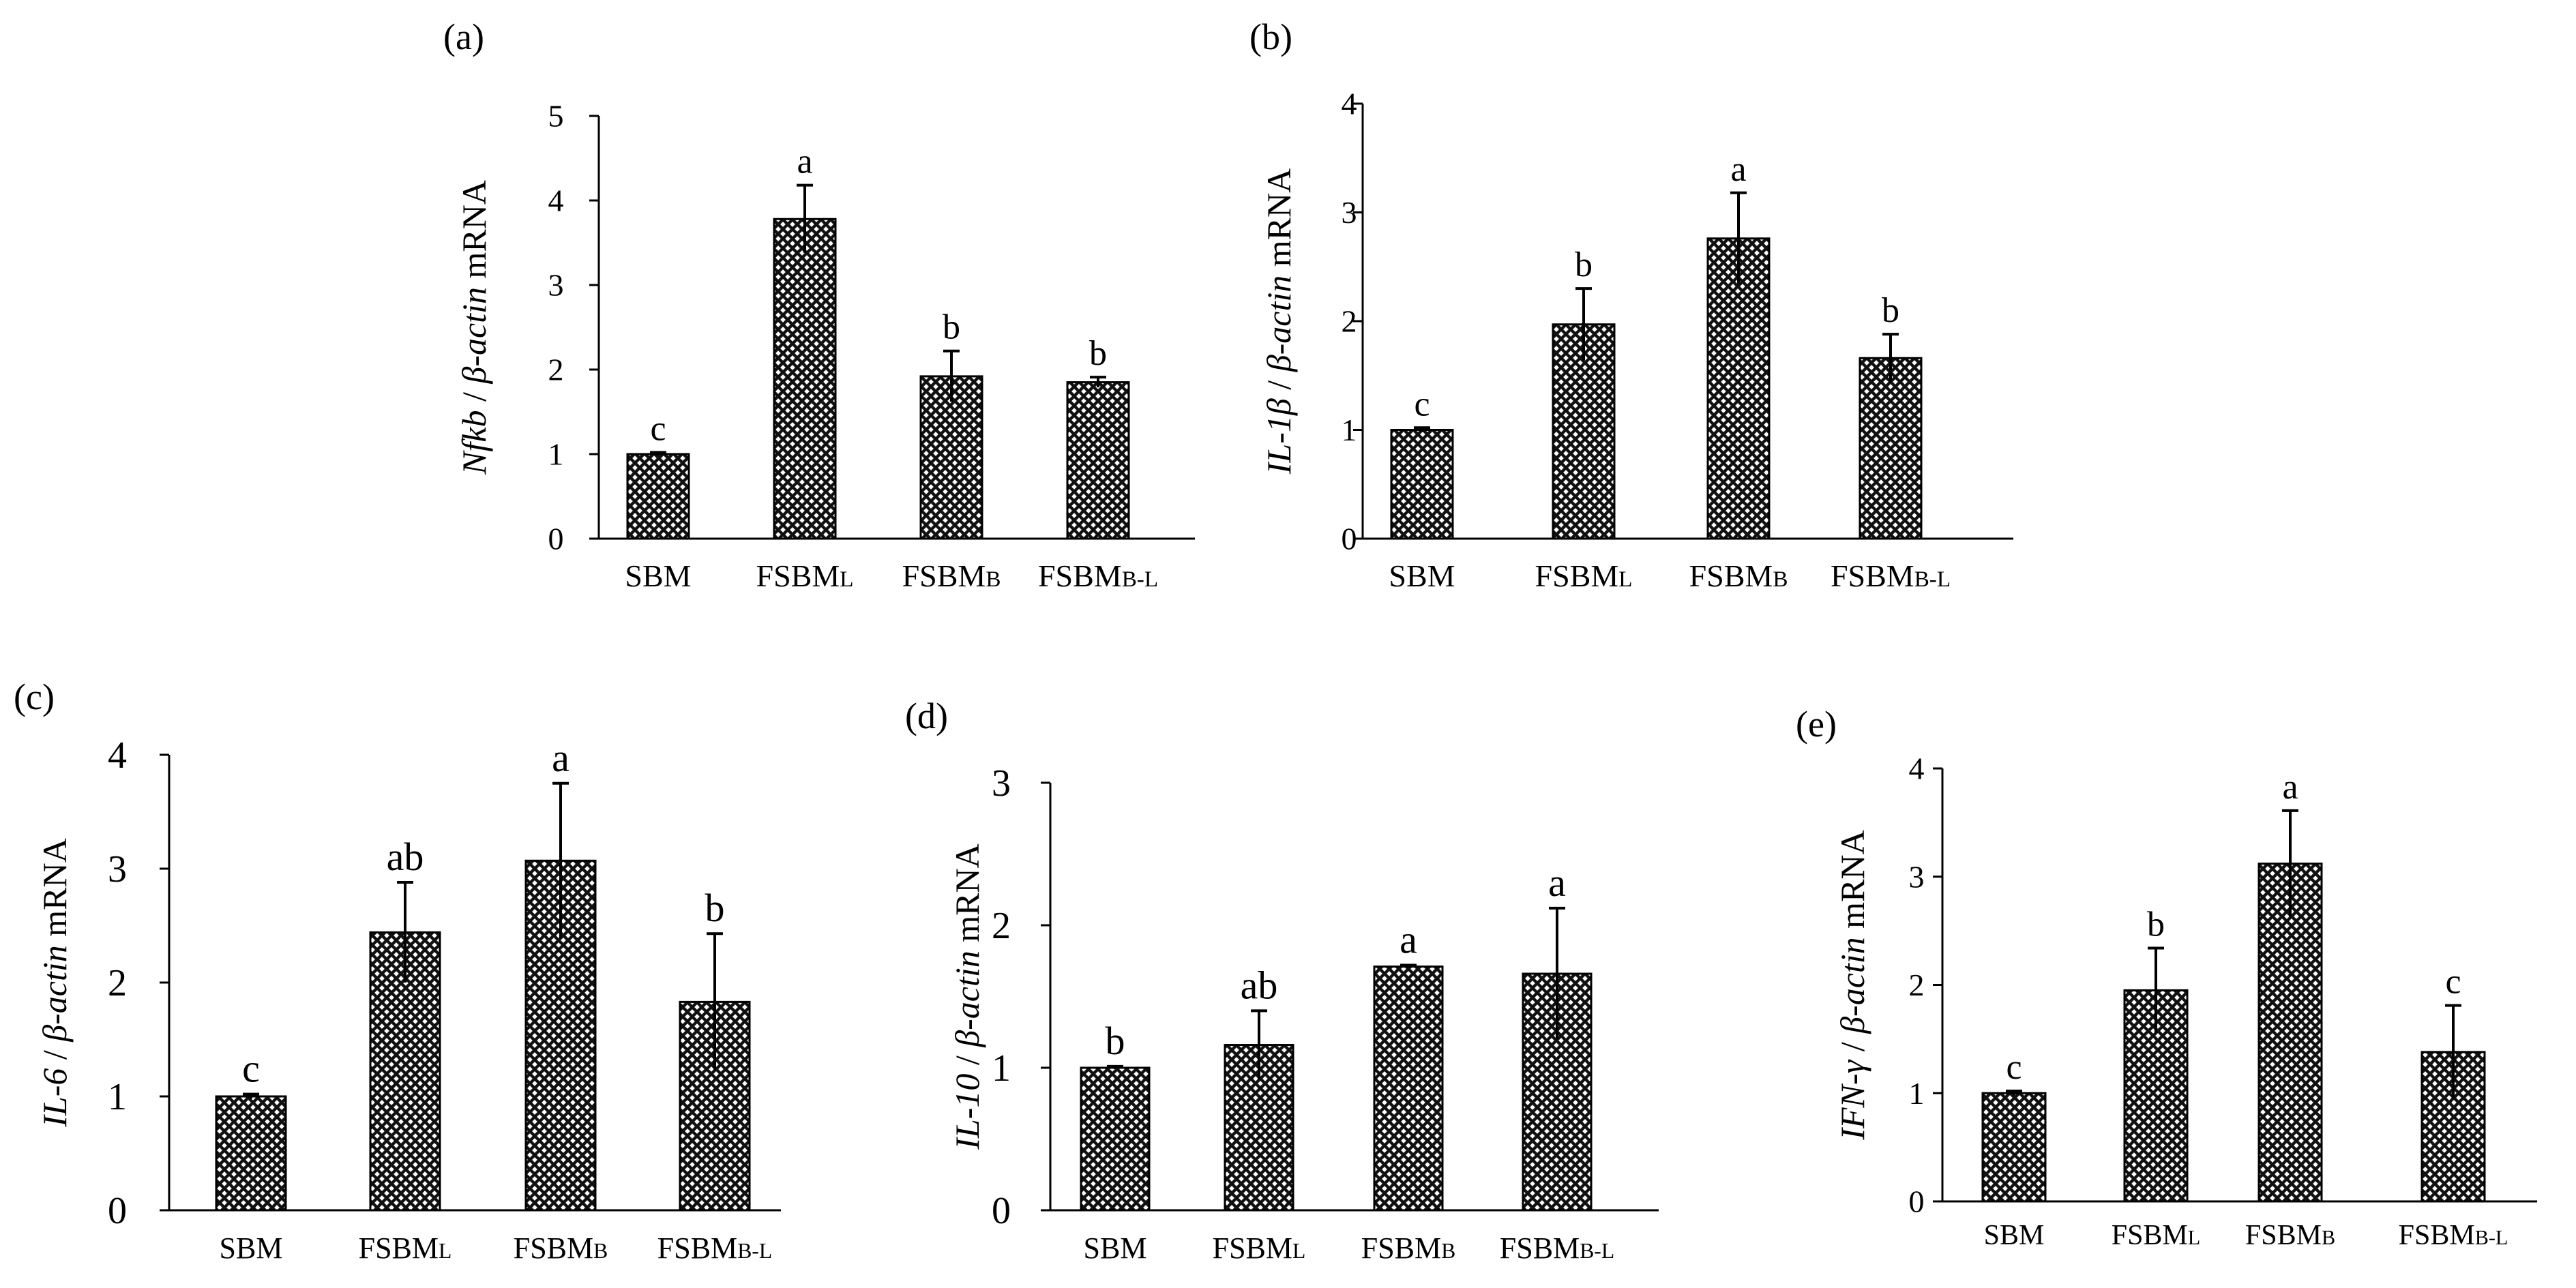  Describe the element at coordinates (1816, 724) in the screenshot. I see `panel-label-e: (e)` at that location.